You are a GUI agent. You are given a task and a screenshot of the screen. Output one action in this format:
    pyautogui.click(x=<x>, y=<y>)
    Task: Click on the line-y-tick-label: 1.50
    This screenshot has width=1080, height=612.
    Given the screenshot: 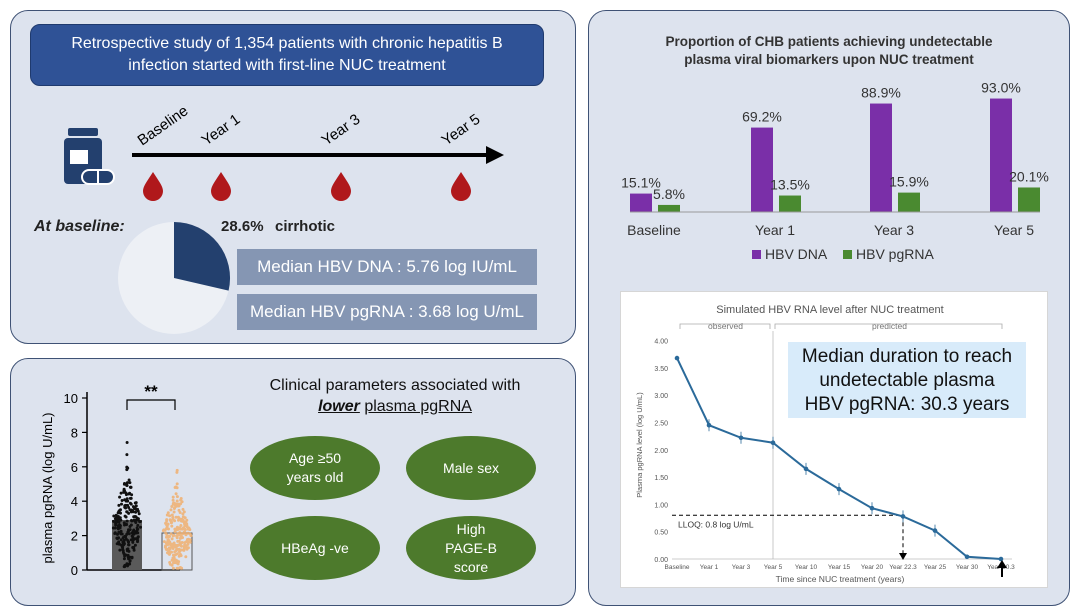 What is the action you would take?
    pyautogui.click(x=661, y=478)
    